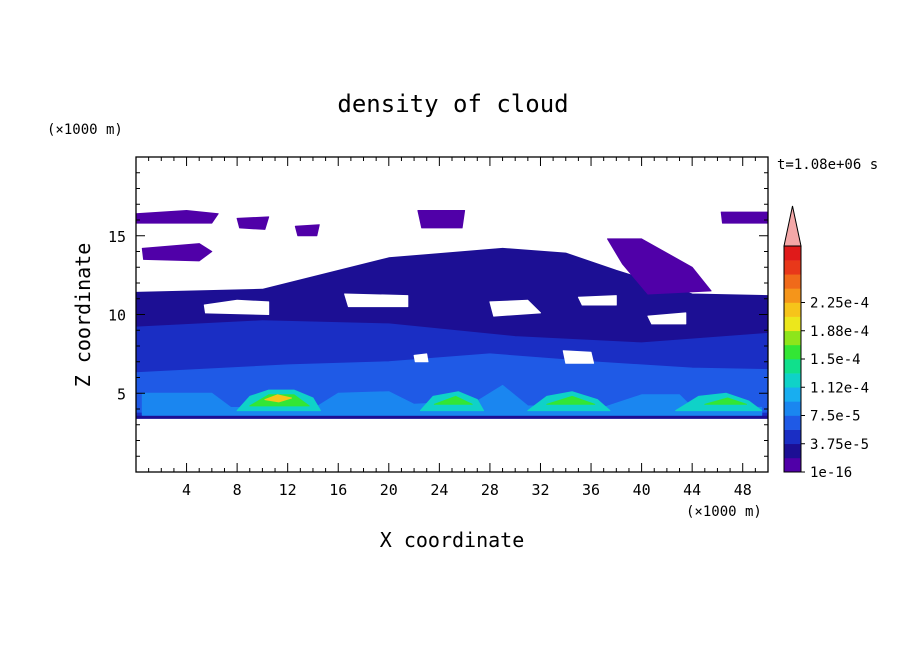 The width and height of the screenshot is (904, 654). I want to click on x-tick-label: 20, so click(389, 490).